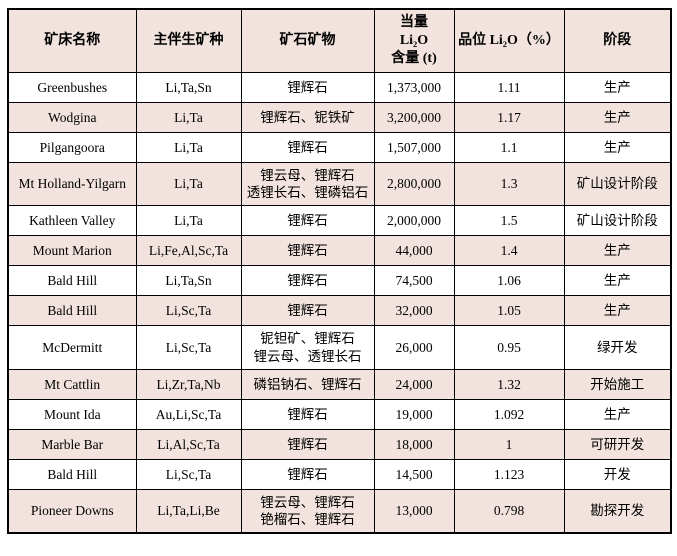 The height and width of the screenshot is (556, 677). What do you see at coordinates (307, 117) in the screenshot?
I see `cell-minerals: 锂辉石、铌铁矿` at bounding box center [307, 117].